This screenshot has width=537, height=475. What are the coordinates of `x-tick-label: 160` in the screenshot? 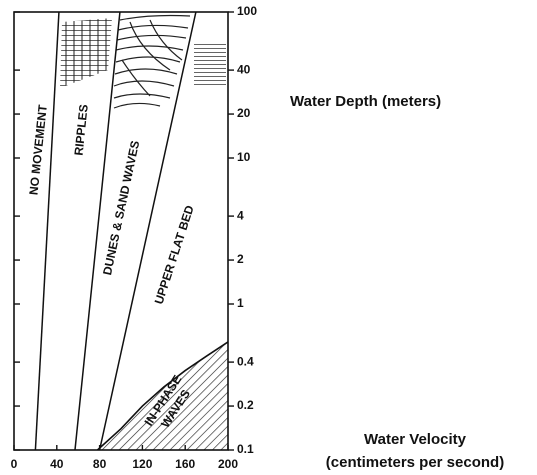 It's located at (185, 464).